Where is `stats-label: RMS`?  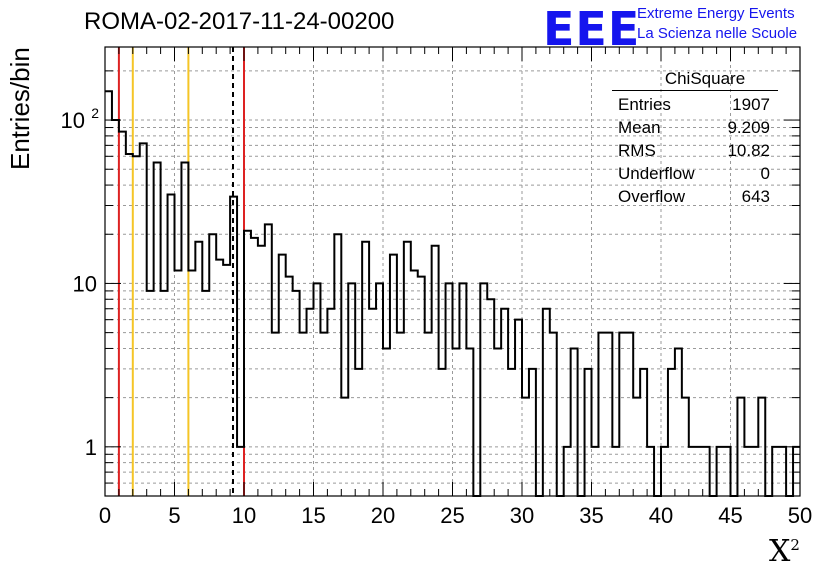 stats-label: RMS is located at coordinates (637, 150).